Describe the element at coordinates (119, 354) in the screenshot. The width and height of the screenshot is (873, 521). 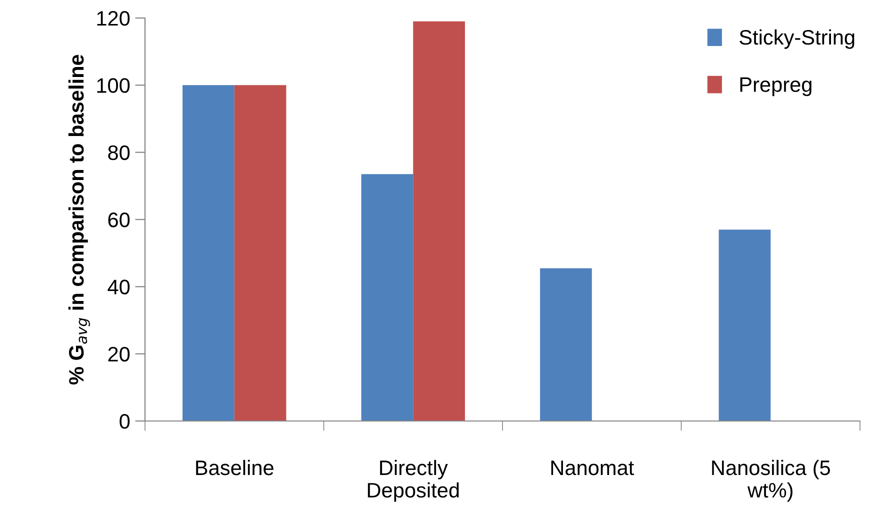
I see `y-tick-label: 20` at that location.